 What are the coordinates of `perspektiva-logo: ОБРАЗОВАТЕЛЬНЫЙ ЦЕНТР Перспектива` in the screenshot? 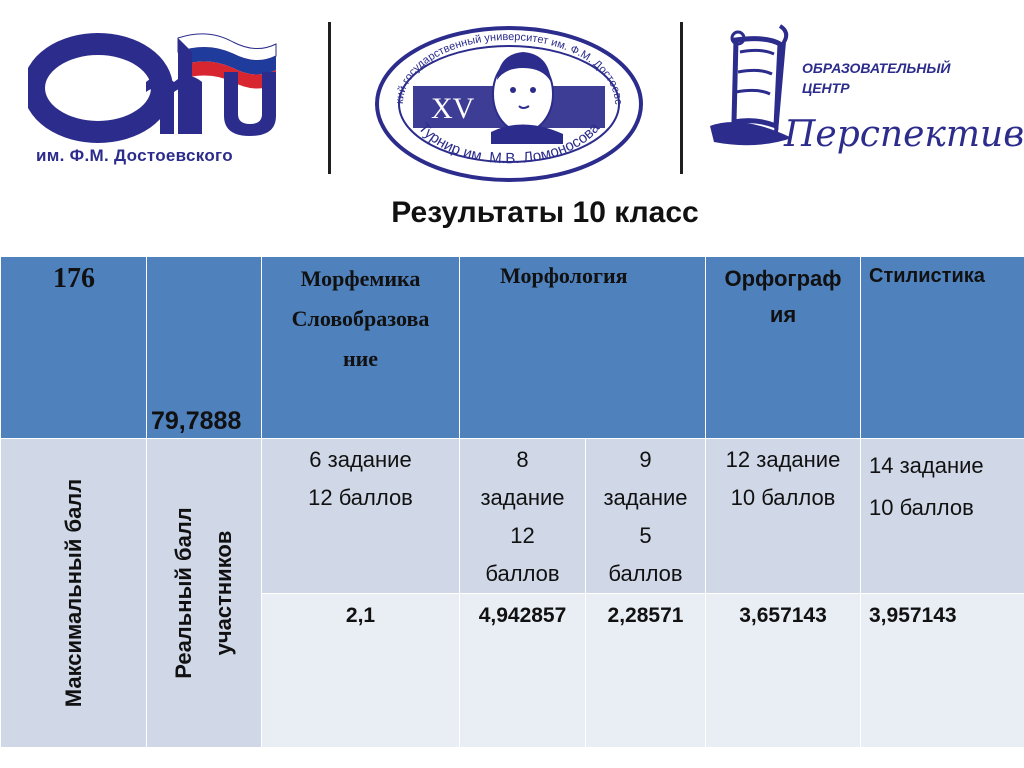 It's located at (865, 97).